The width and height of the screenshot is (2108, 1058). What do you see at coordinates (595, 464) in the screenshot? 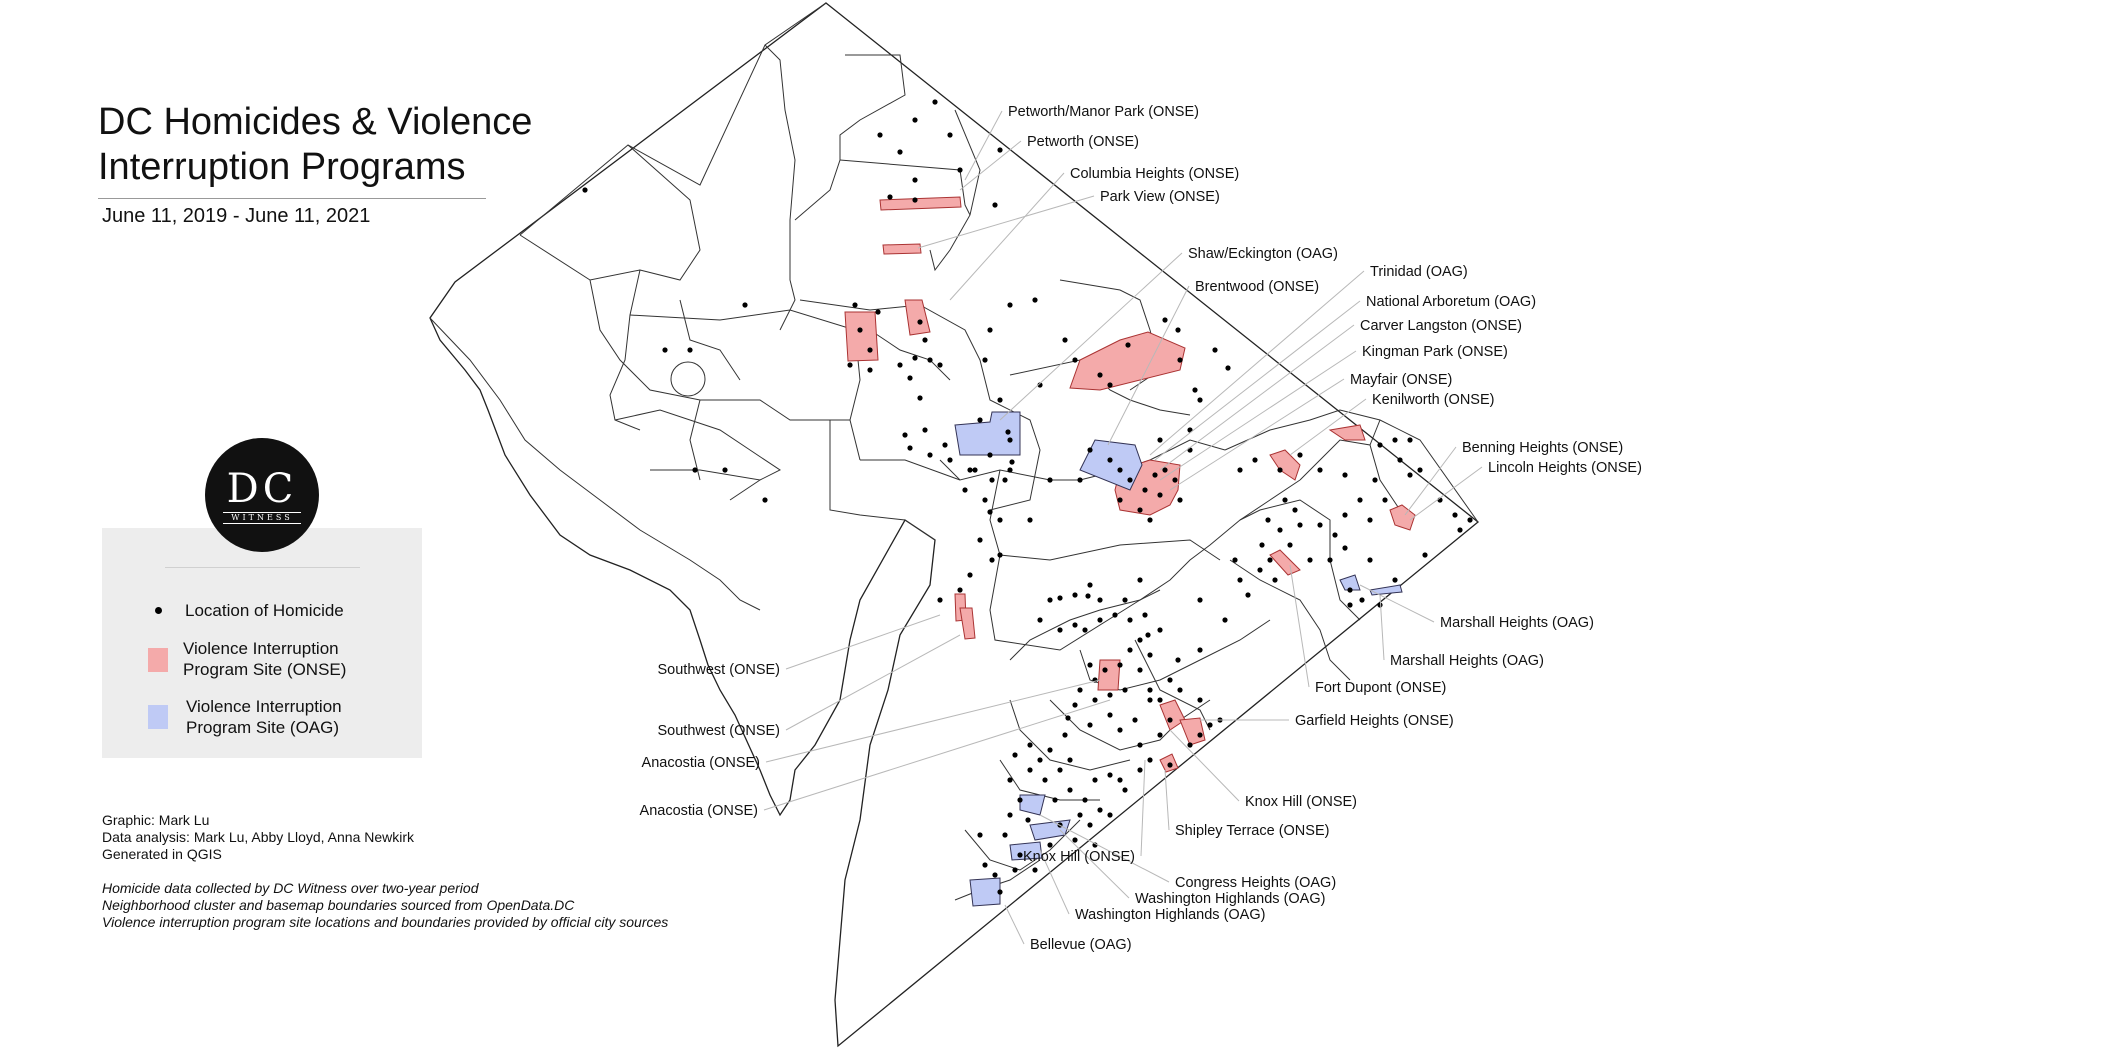
I see `potomac-river` at bounding box center [595, 464].